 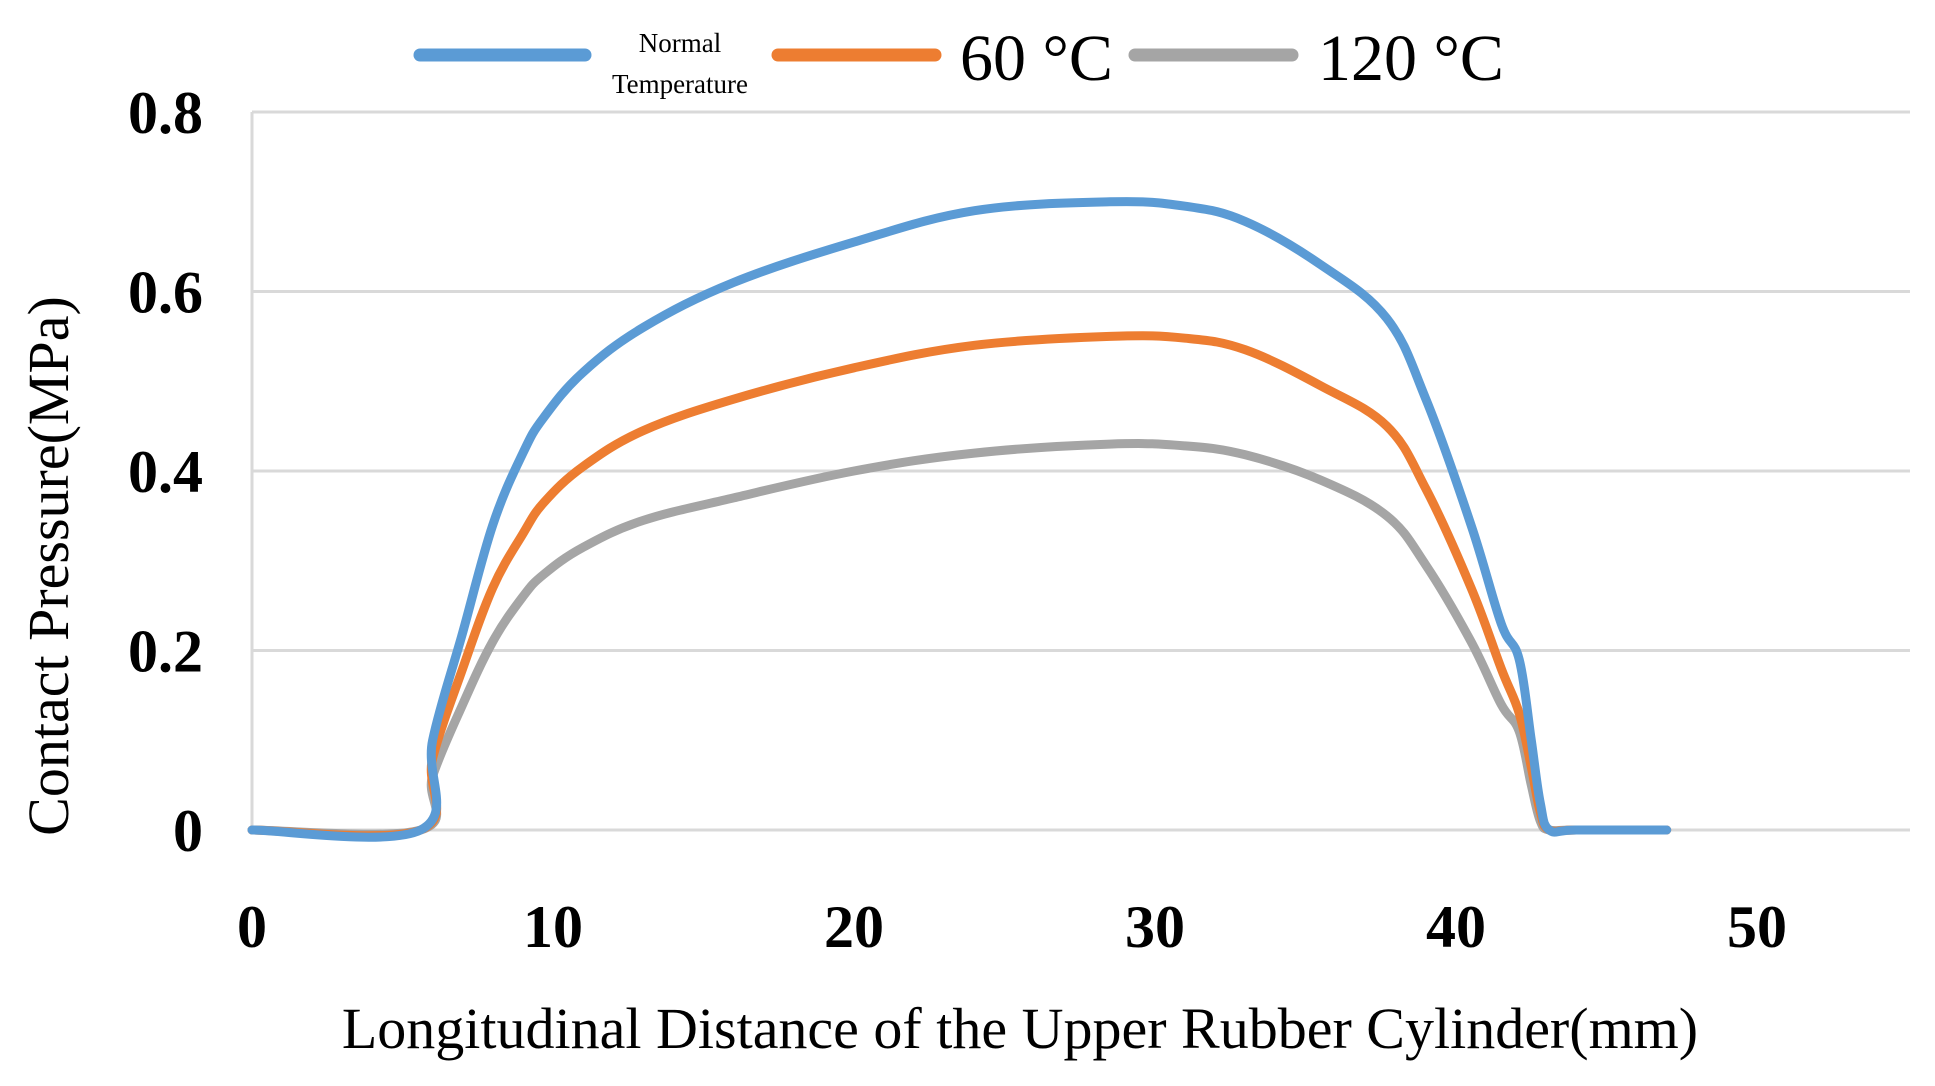 I want to click on legend-label-120c: 120 °C, so click(x=1411, y=58).